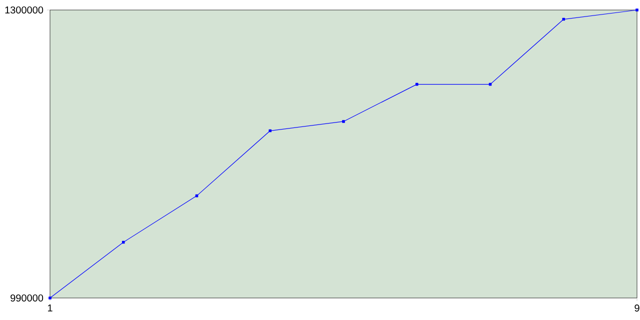  Describe the element at coordinates (637, 308) in the screenshot. I see `x-tick-label: 9` at that location.